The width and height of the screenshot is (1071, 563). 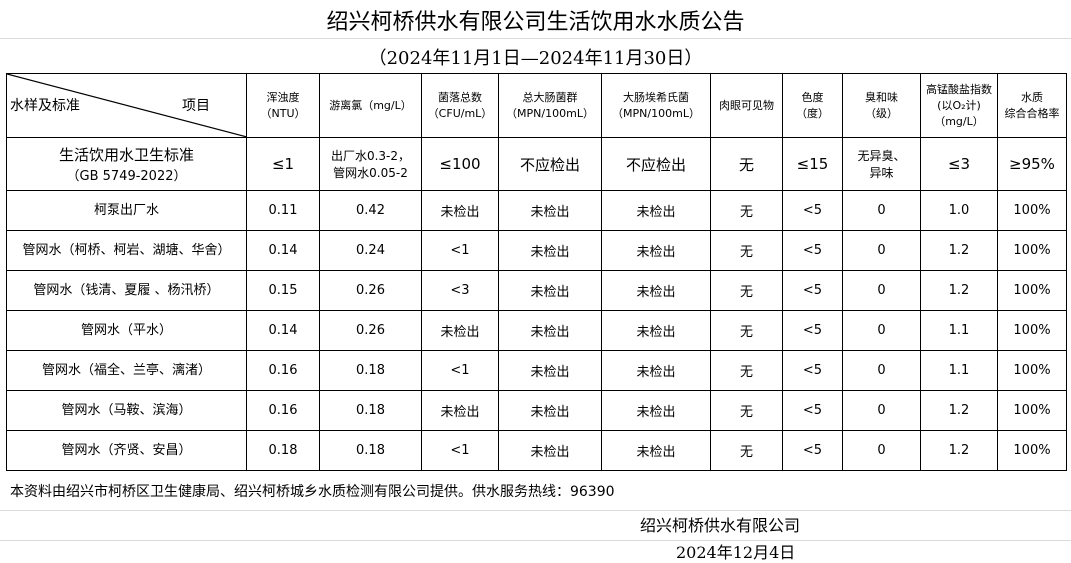 I want to click on column-header: 总大肠菌群 （MPN/100mL）, so click(x=550, y=105).